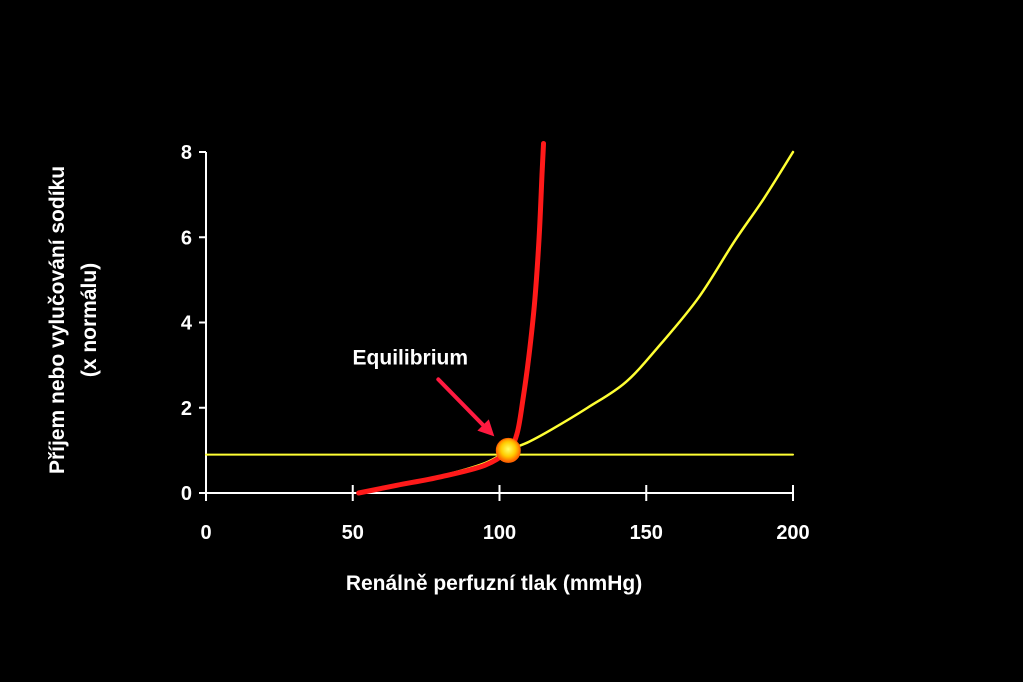 This screenshot has width=1023, height=682. What do you see at coordinates (508, 450) in the screenshot?
I see `equilibrium-point` at bounding box center [508, 450].